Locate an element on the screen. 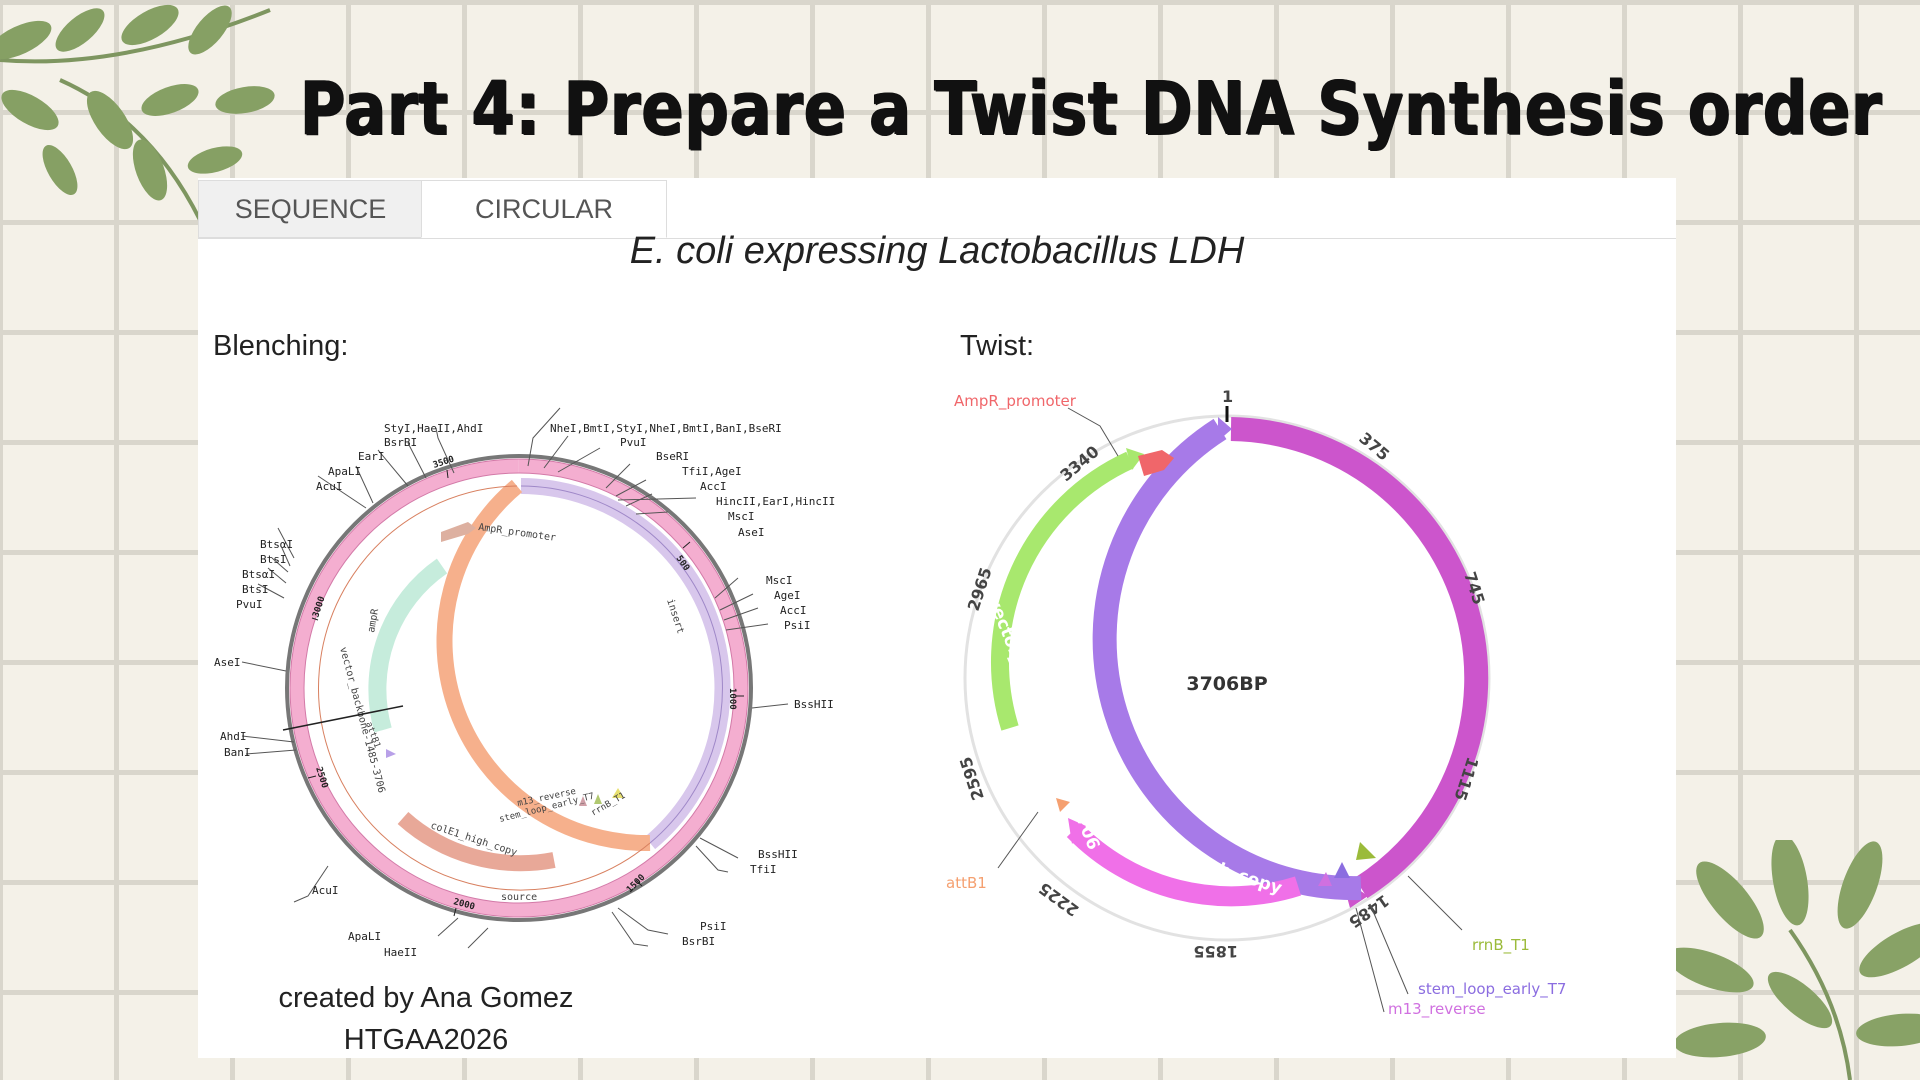 The width and height of the screenshot is (1920, 1080). plasmid-size: 3706BP is located at coordinates (1226, 684).